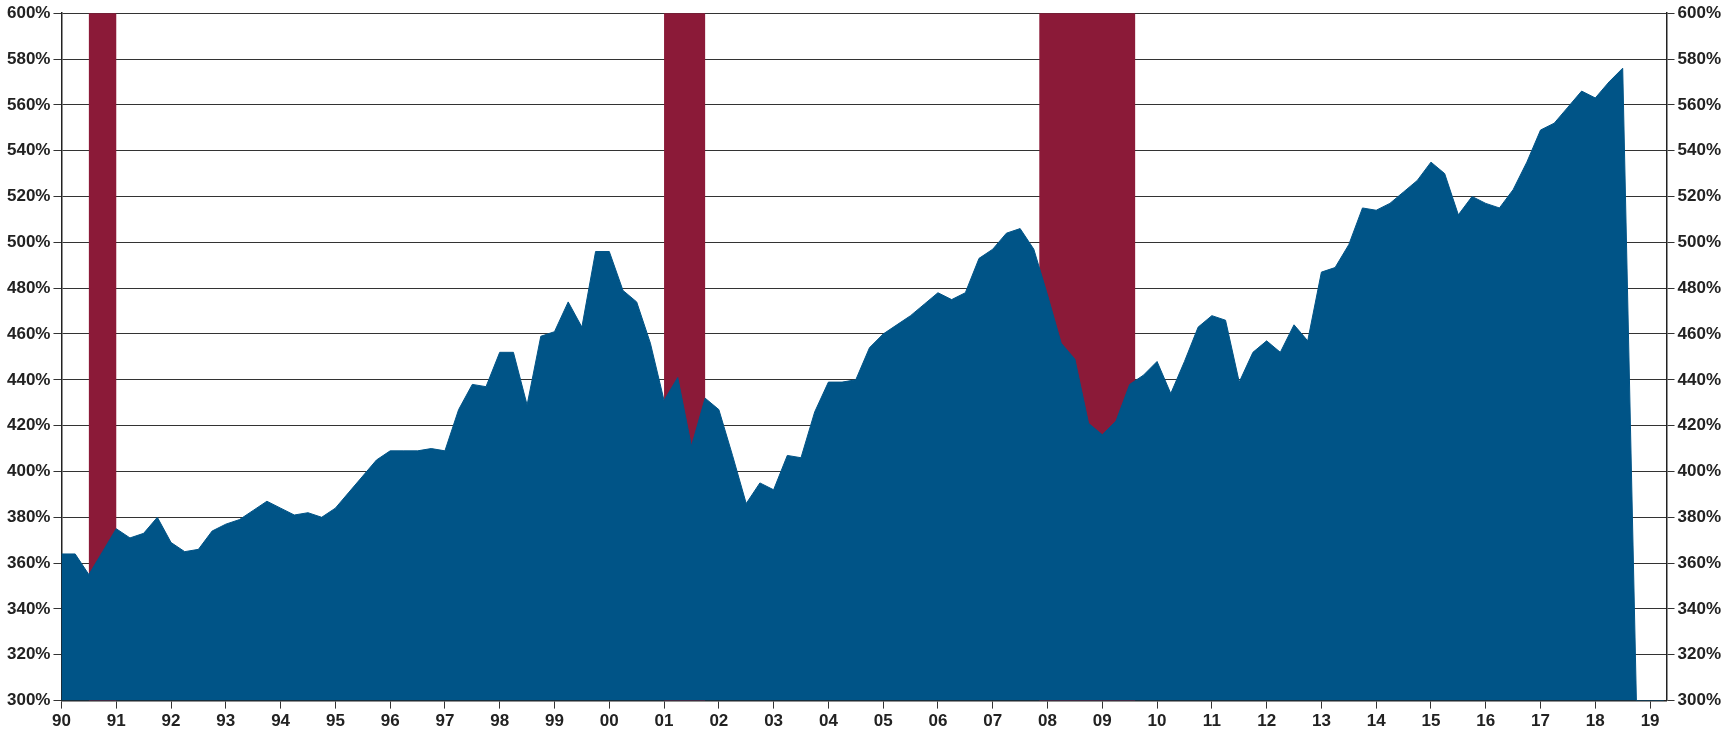 The height and width of the screenshot is (739, 1730). I want to click on x-tick-label: 09, so click(1102, 721).